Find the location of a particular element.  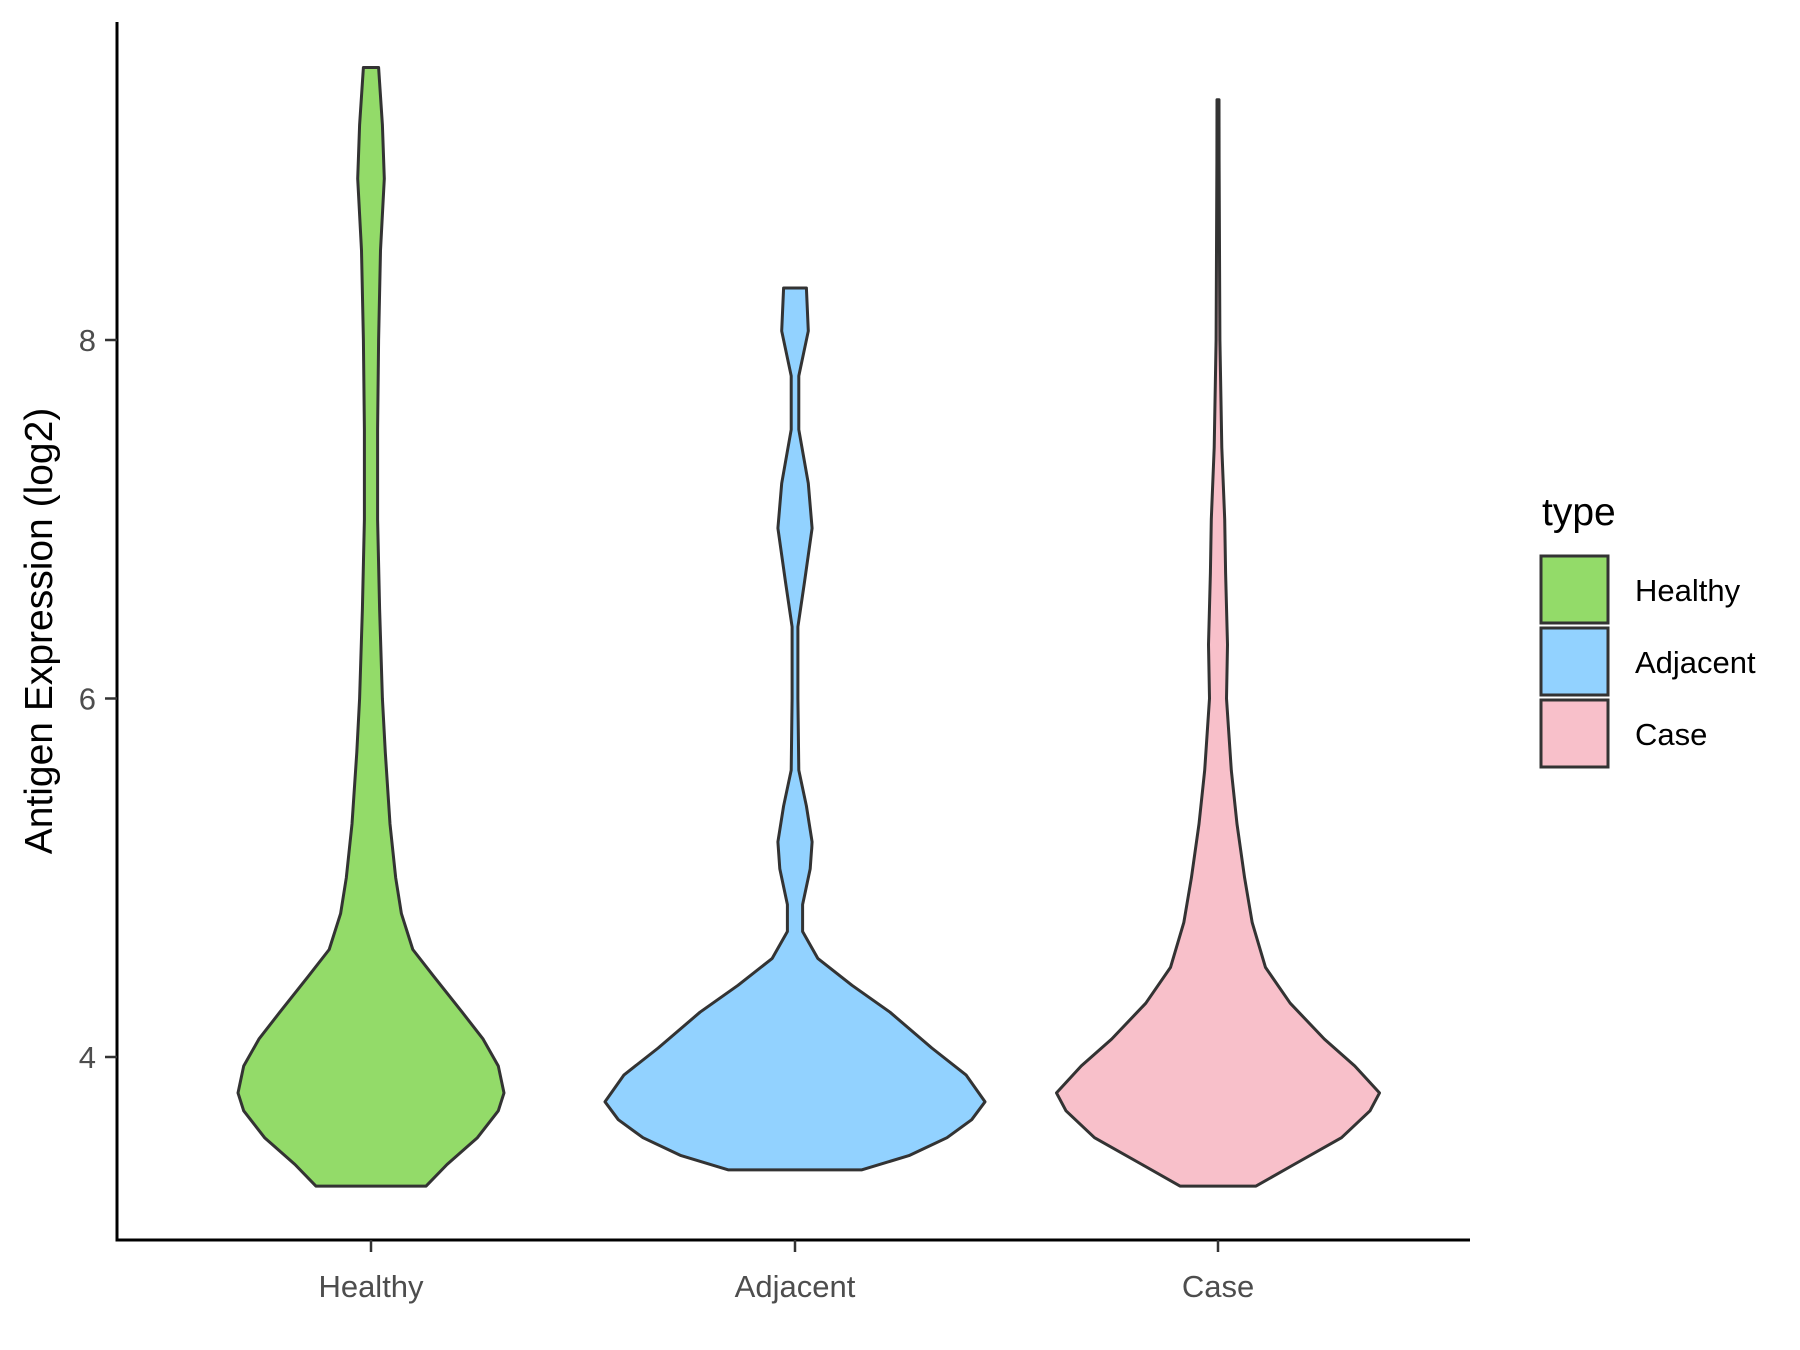

x-ticks: Healthy Adjacent Case is located at coordinates (786, 1272).